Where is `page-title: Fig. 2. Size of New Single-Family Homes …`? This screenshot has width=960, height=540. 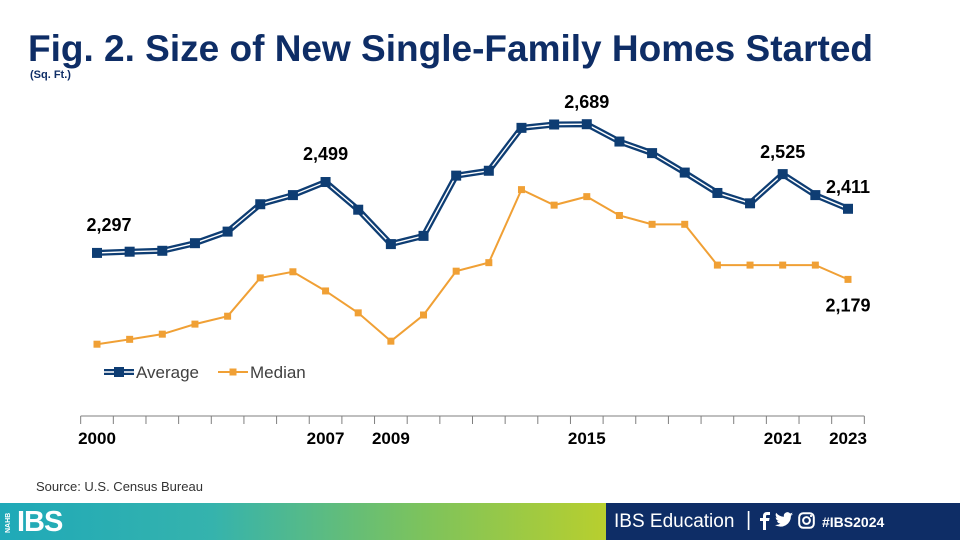
page-title: Fig. 2. Size of New Single-Family Homes … is located at coordinates (451, 48).